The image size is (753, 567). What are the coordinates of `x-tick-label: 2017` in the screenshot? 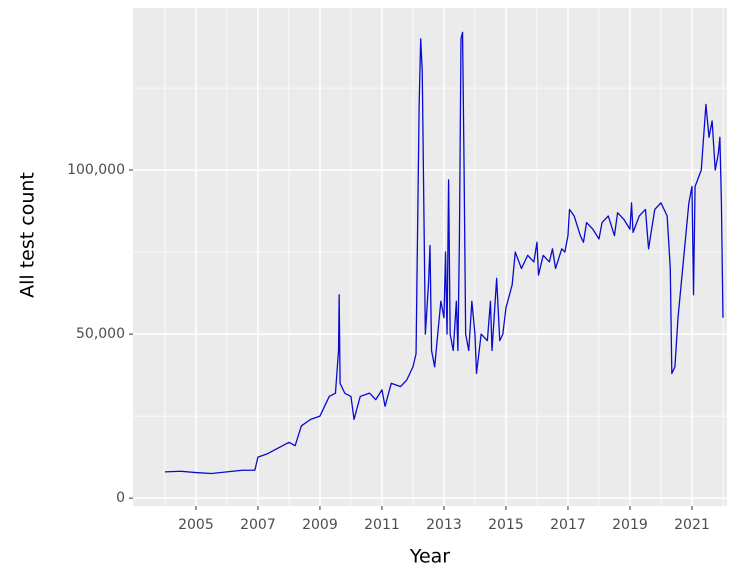 It's located at (568, 525).